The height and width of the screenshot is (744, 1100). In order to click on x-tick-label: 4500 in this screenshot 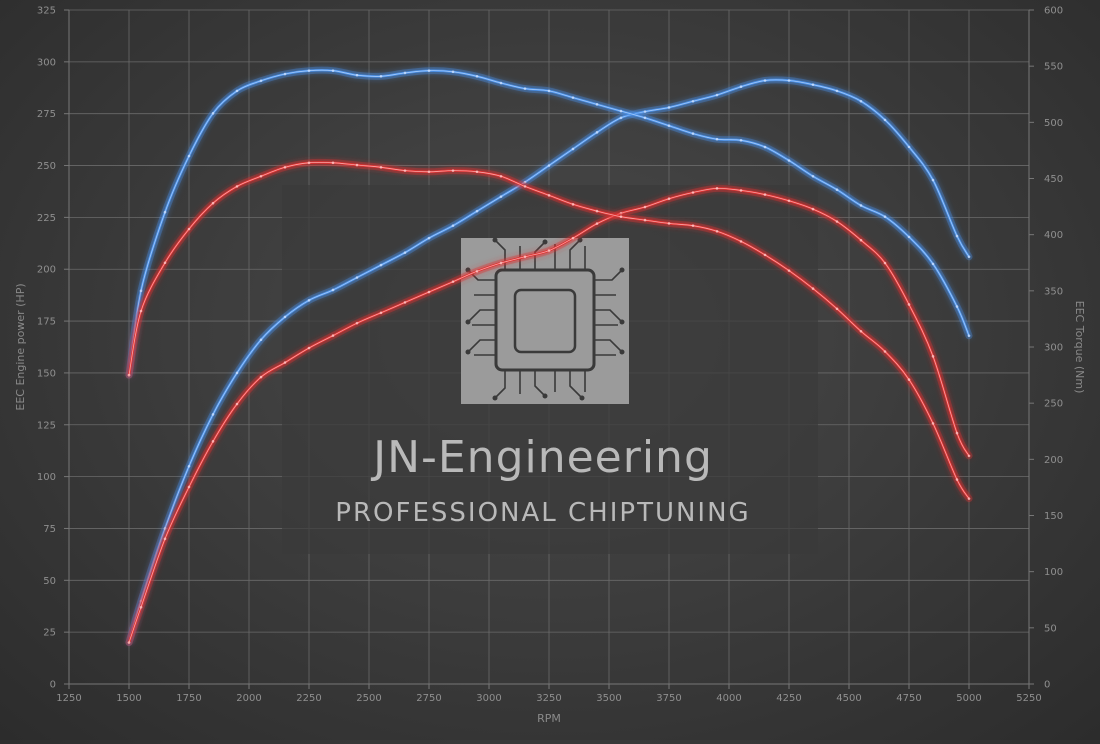, I will do `click(848, 698)`.